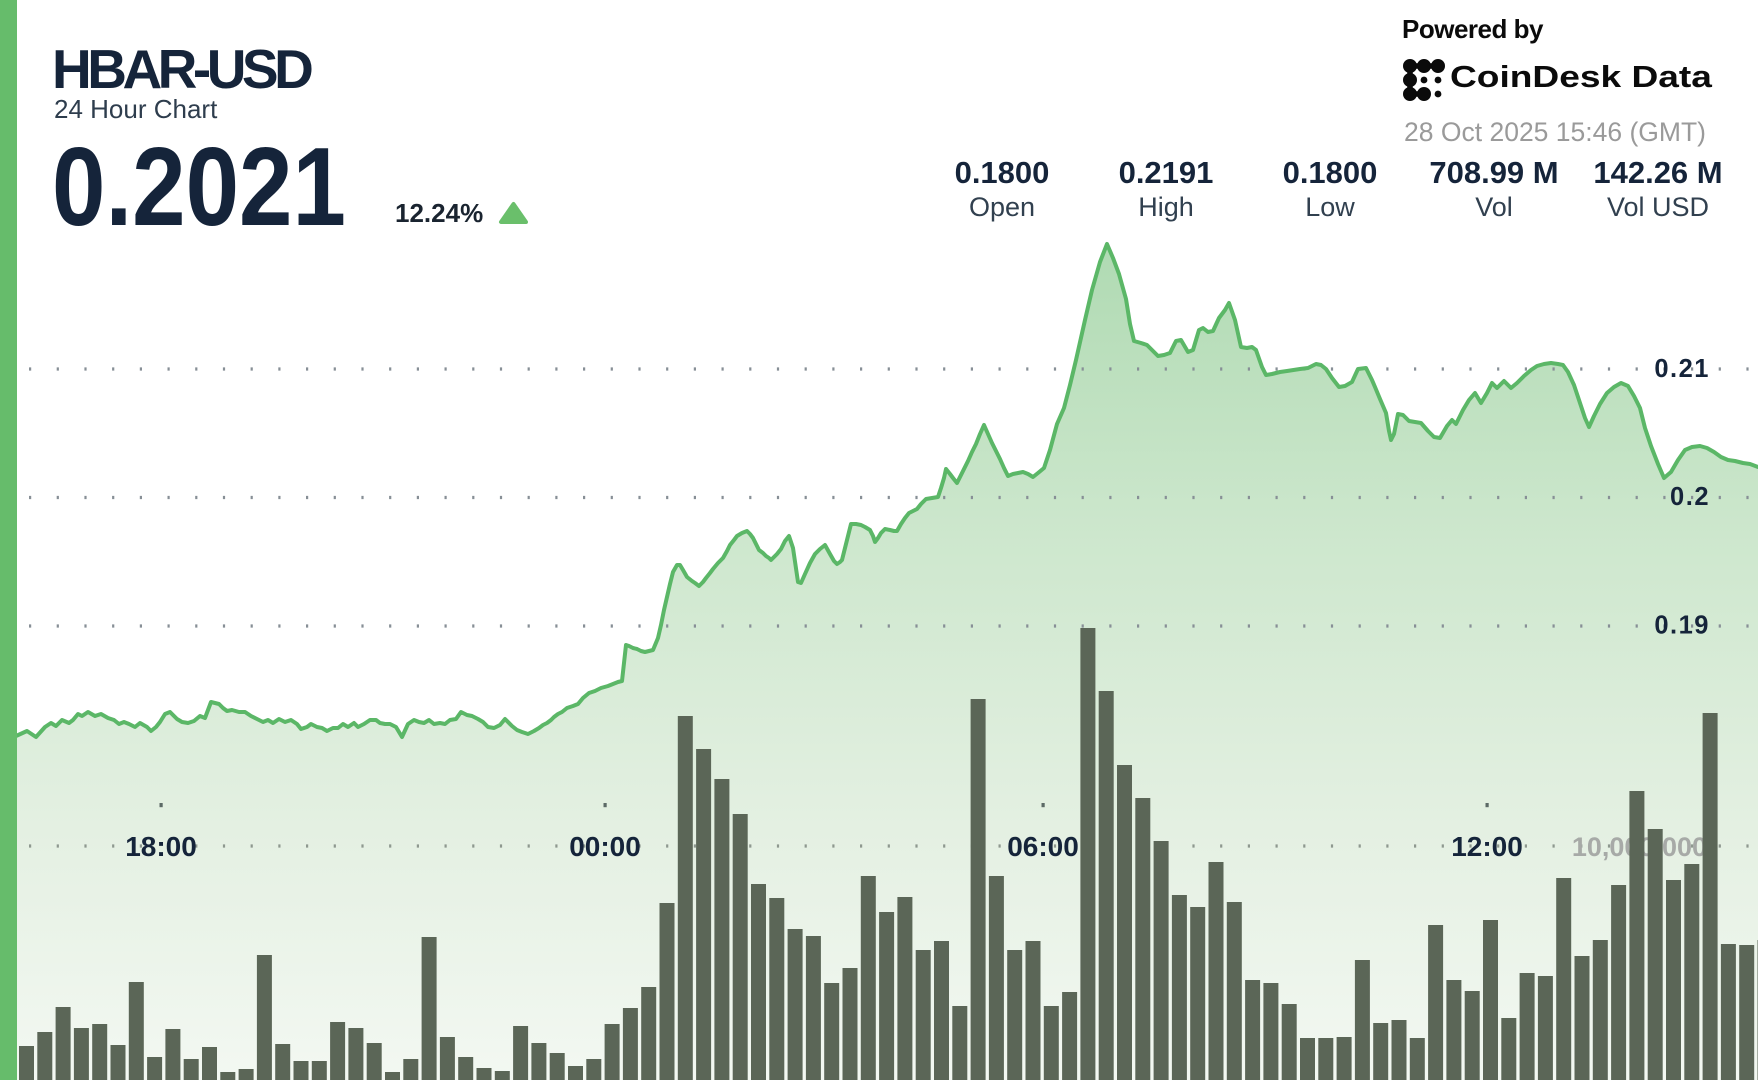 The width and height of the screenshot is (1758, 1080). What do you see at coordinates (1555, 132) in the screenshot?
I see `svg-text: 28 Oct 2025 15:46 (GMT)` at bounding box center [1555, 132].